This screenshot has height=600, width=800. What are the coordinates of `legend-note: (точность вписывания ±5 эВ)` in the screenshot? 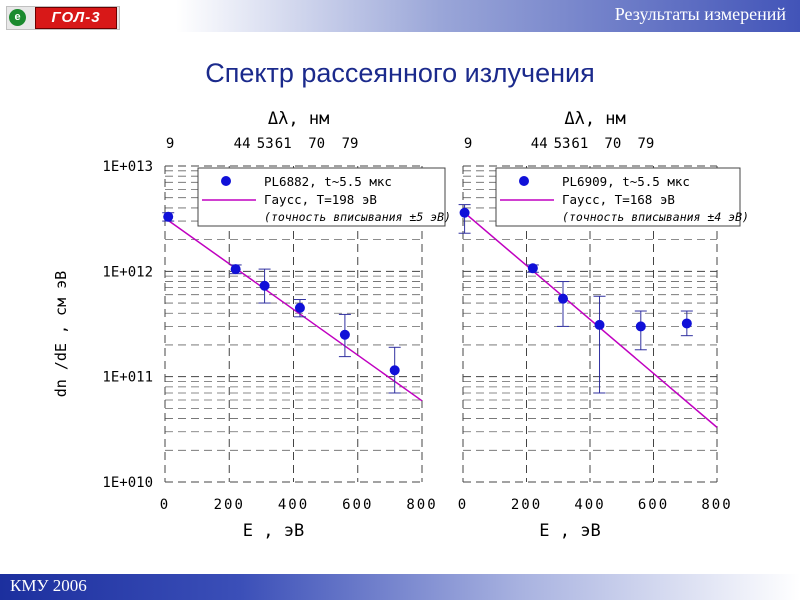 It's located at (357, 217).